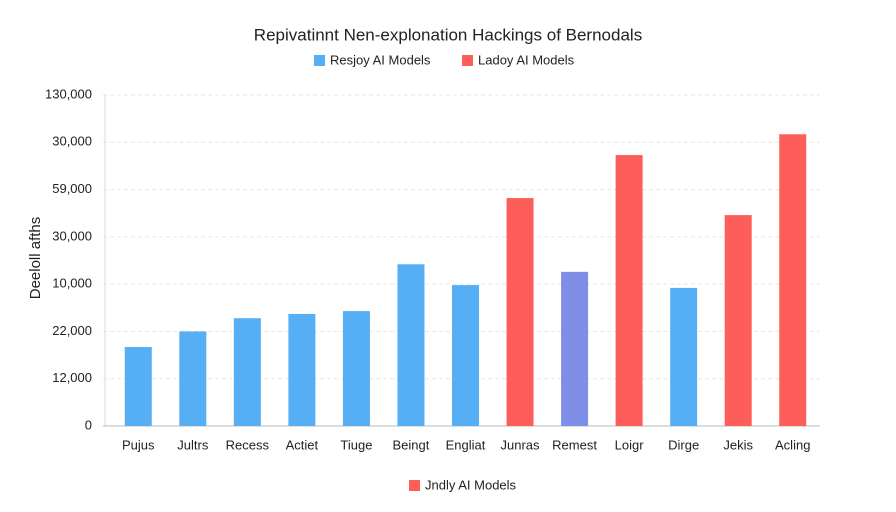 This screenshot has width=896, height=512. Describe the element at coordinates (356, 444) in the screenshot. I see `x-tick-label: Tiuge` at that location.